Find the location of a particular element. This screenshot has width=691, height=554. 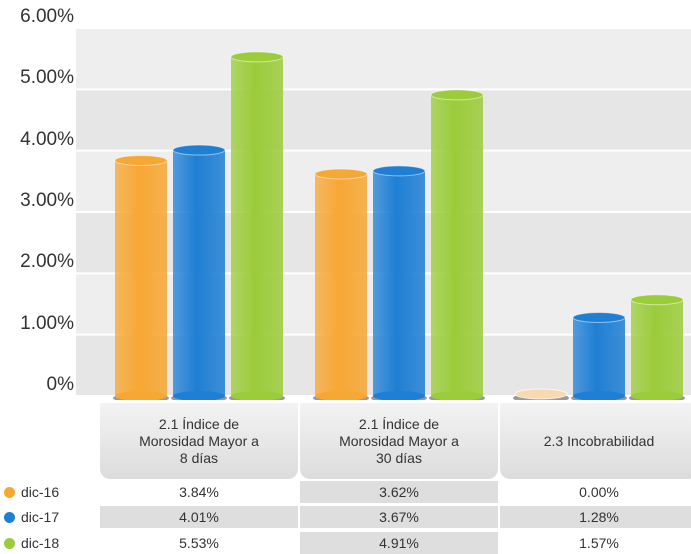

category-label-1: 2.1 Índice de Morosidad Mayor a 8 días is located at coordinates (199, 441).